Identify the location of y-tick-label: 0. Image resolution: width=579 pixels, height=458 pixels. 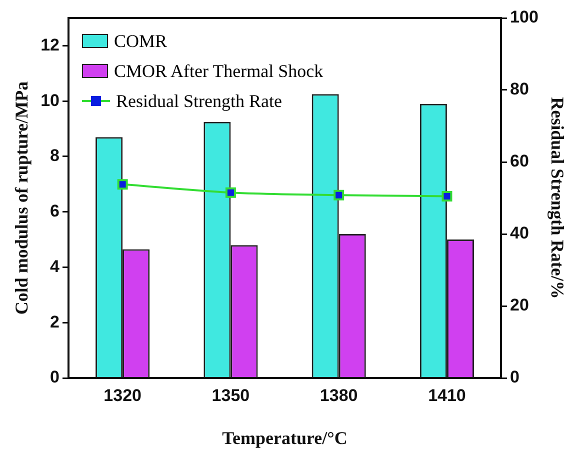
(55, 377).